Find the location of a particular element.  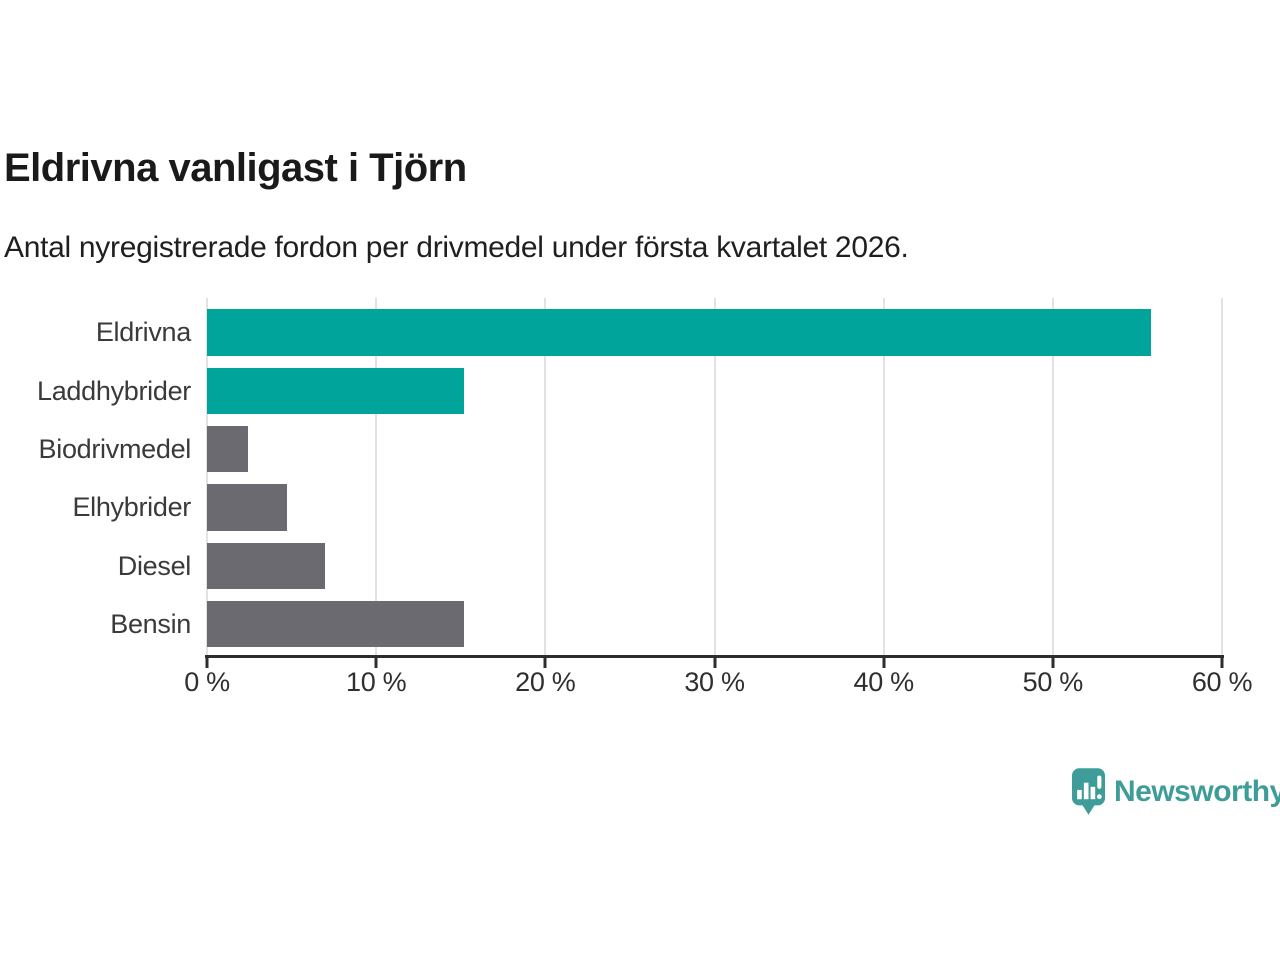

category-label-diesel: Diesel is located at coordinates (154, 565).